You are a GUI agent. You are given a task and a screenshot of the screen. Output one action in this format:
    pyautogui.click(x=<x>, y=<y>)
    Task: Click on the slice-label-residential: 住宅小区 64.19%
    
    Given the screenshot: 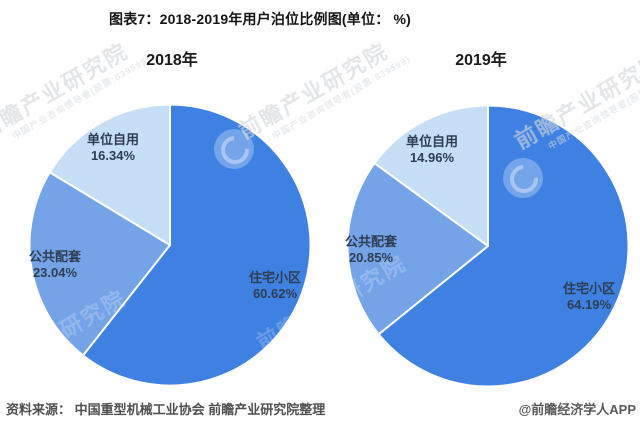 What is the action you would take?
    pyautogui.click(x=582, y=296)
    